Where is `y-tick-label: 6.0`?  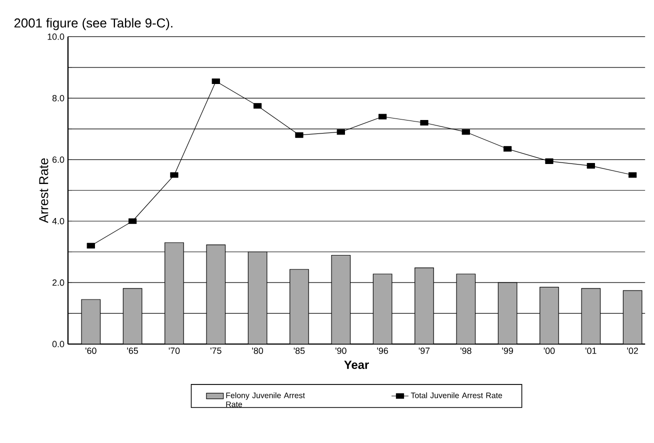
y-tick-label: 6.0 is located at coordinates (58, 159).